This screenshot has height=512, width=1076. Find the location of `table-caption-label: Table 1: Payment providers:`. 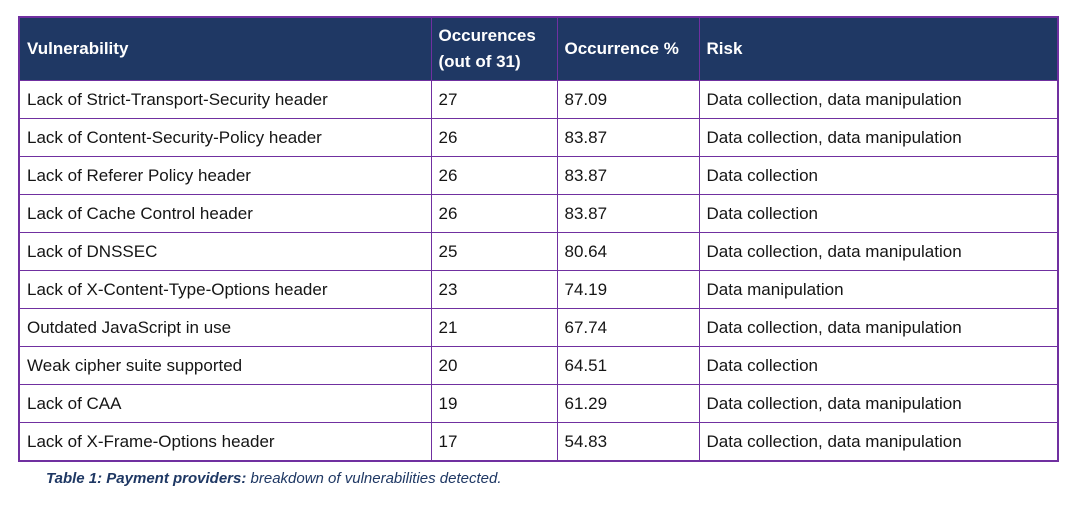

table-caption-label: Table 1: Payment providers: is located at coordinates (146, 478).